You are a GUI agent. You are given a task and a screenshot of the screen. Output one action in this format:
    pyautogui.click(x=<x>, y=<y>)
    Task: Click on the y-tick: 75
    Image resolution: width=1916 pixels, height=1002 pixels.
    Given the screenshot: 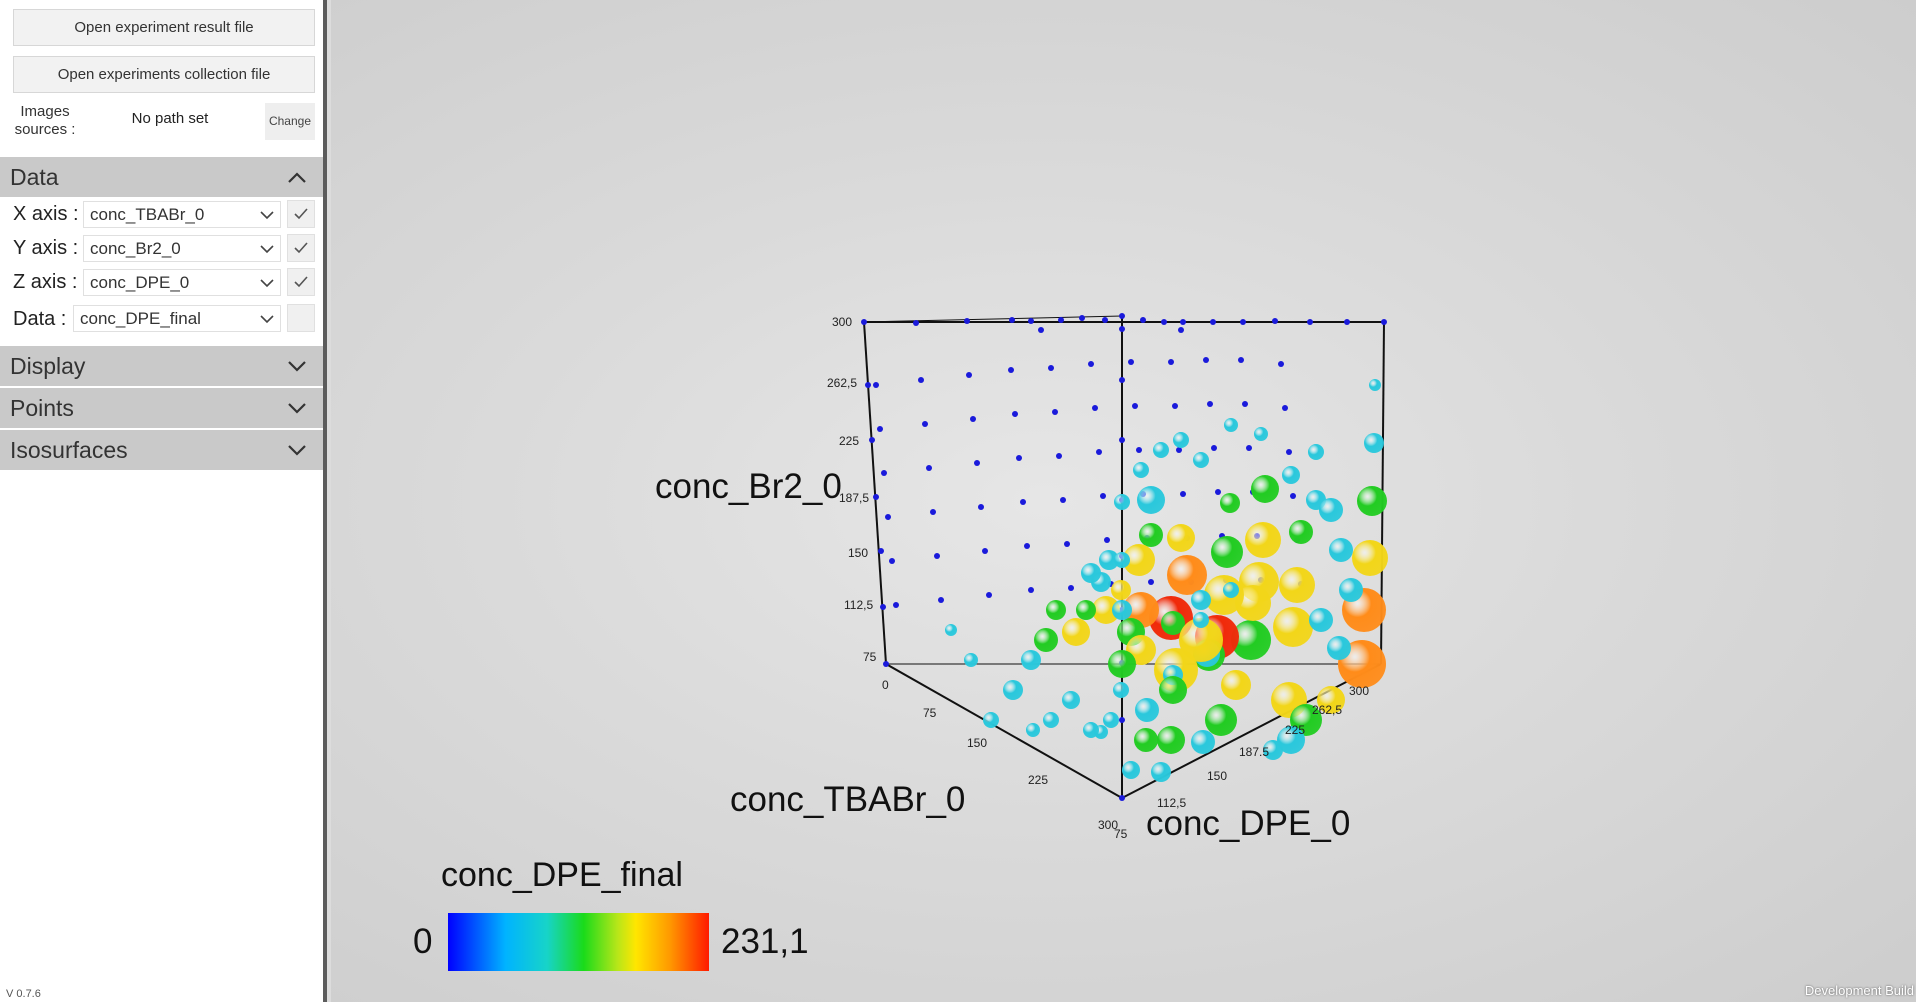 What is the action you would take?
    pyautogui.click(x=870, y=657)
    